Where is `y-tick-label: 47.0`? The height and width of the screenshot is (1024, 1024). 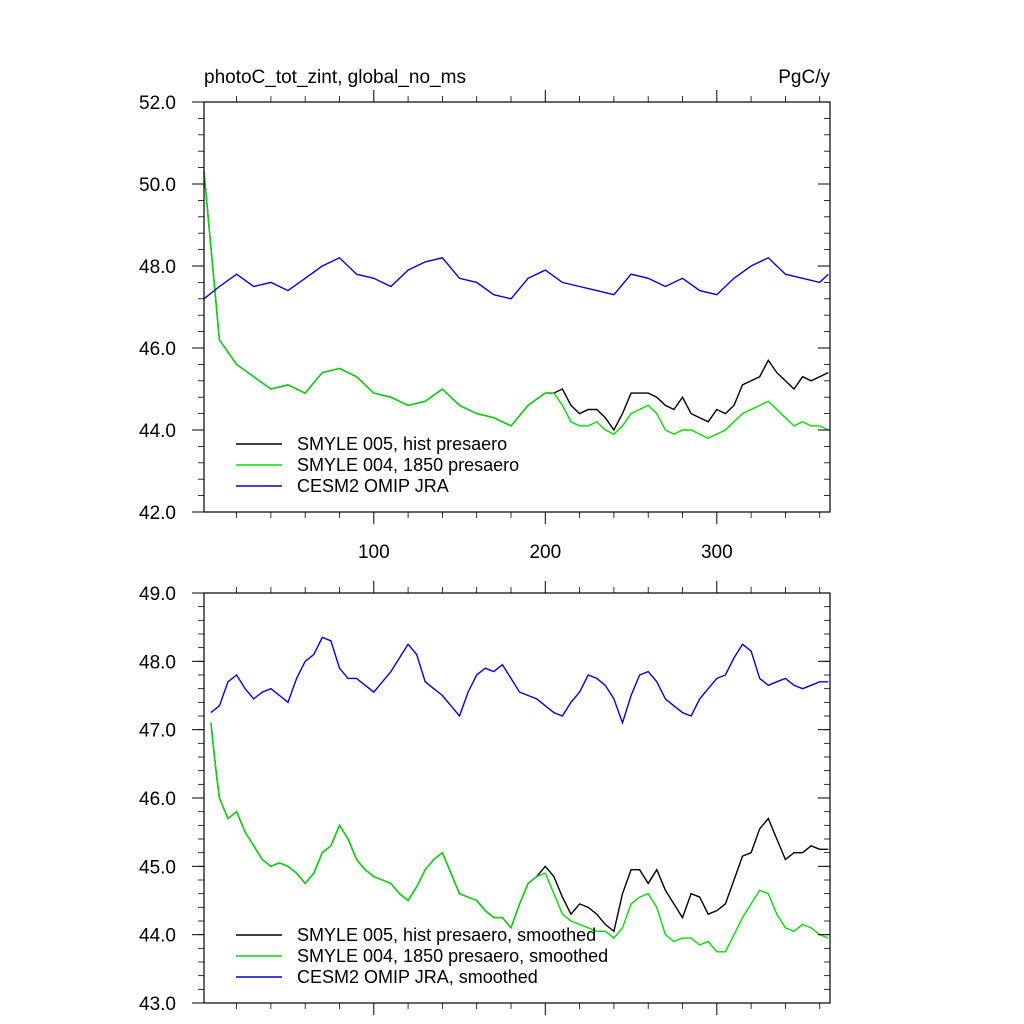 y-tick-label: 47.0 is located at coordinates (157, 731).